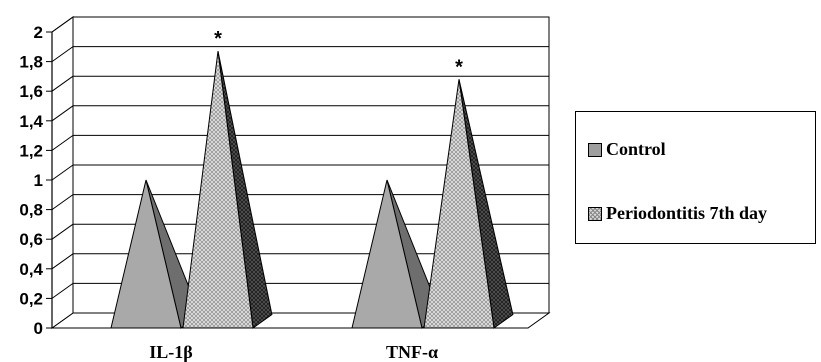 This screenshot has width=821, height=362. What do you see at coordinates (31, 62) in the screenshot?
I see `y-tick-label: 1,8` at bounding box center [31, 62].